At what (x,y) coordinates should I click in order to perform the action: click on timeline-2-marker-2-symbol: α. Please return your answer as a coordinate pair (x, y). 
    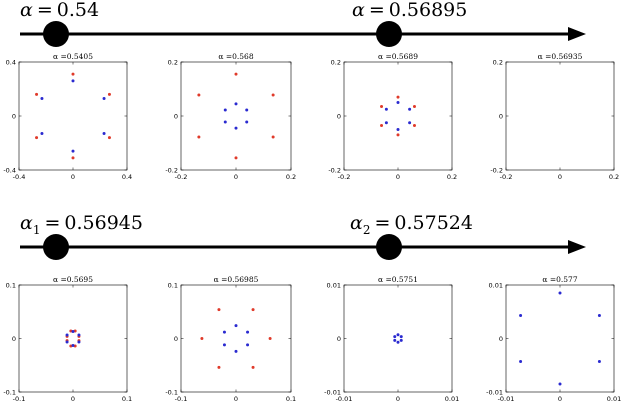
    Looking at the image, I should click on (356, 223).